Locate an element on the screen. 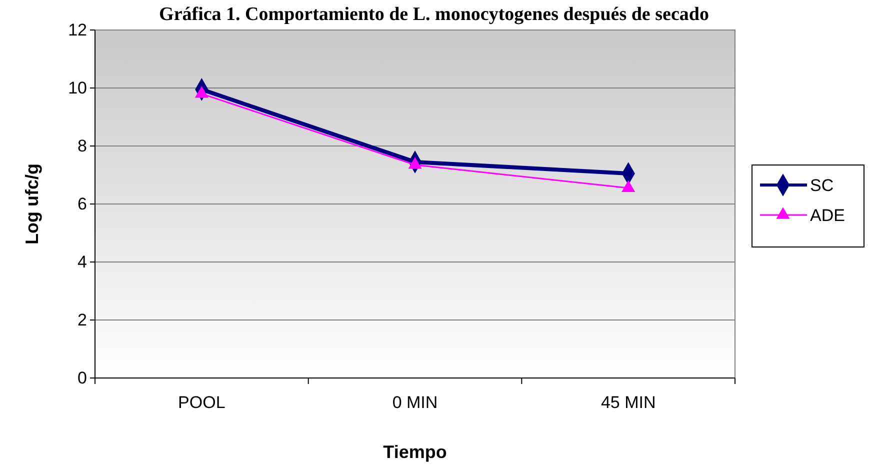 Image resolution: width=869 pixels, height=465 pixels. y-tick-label: 4 is located at coordinates (82, 262).